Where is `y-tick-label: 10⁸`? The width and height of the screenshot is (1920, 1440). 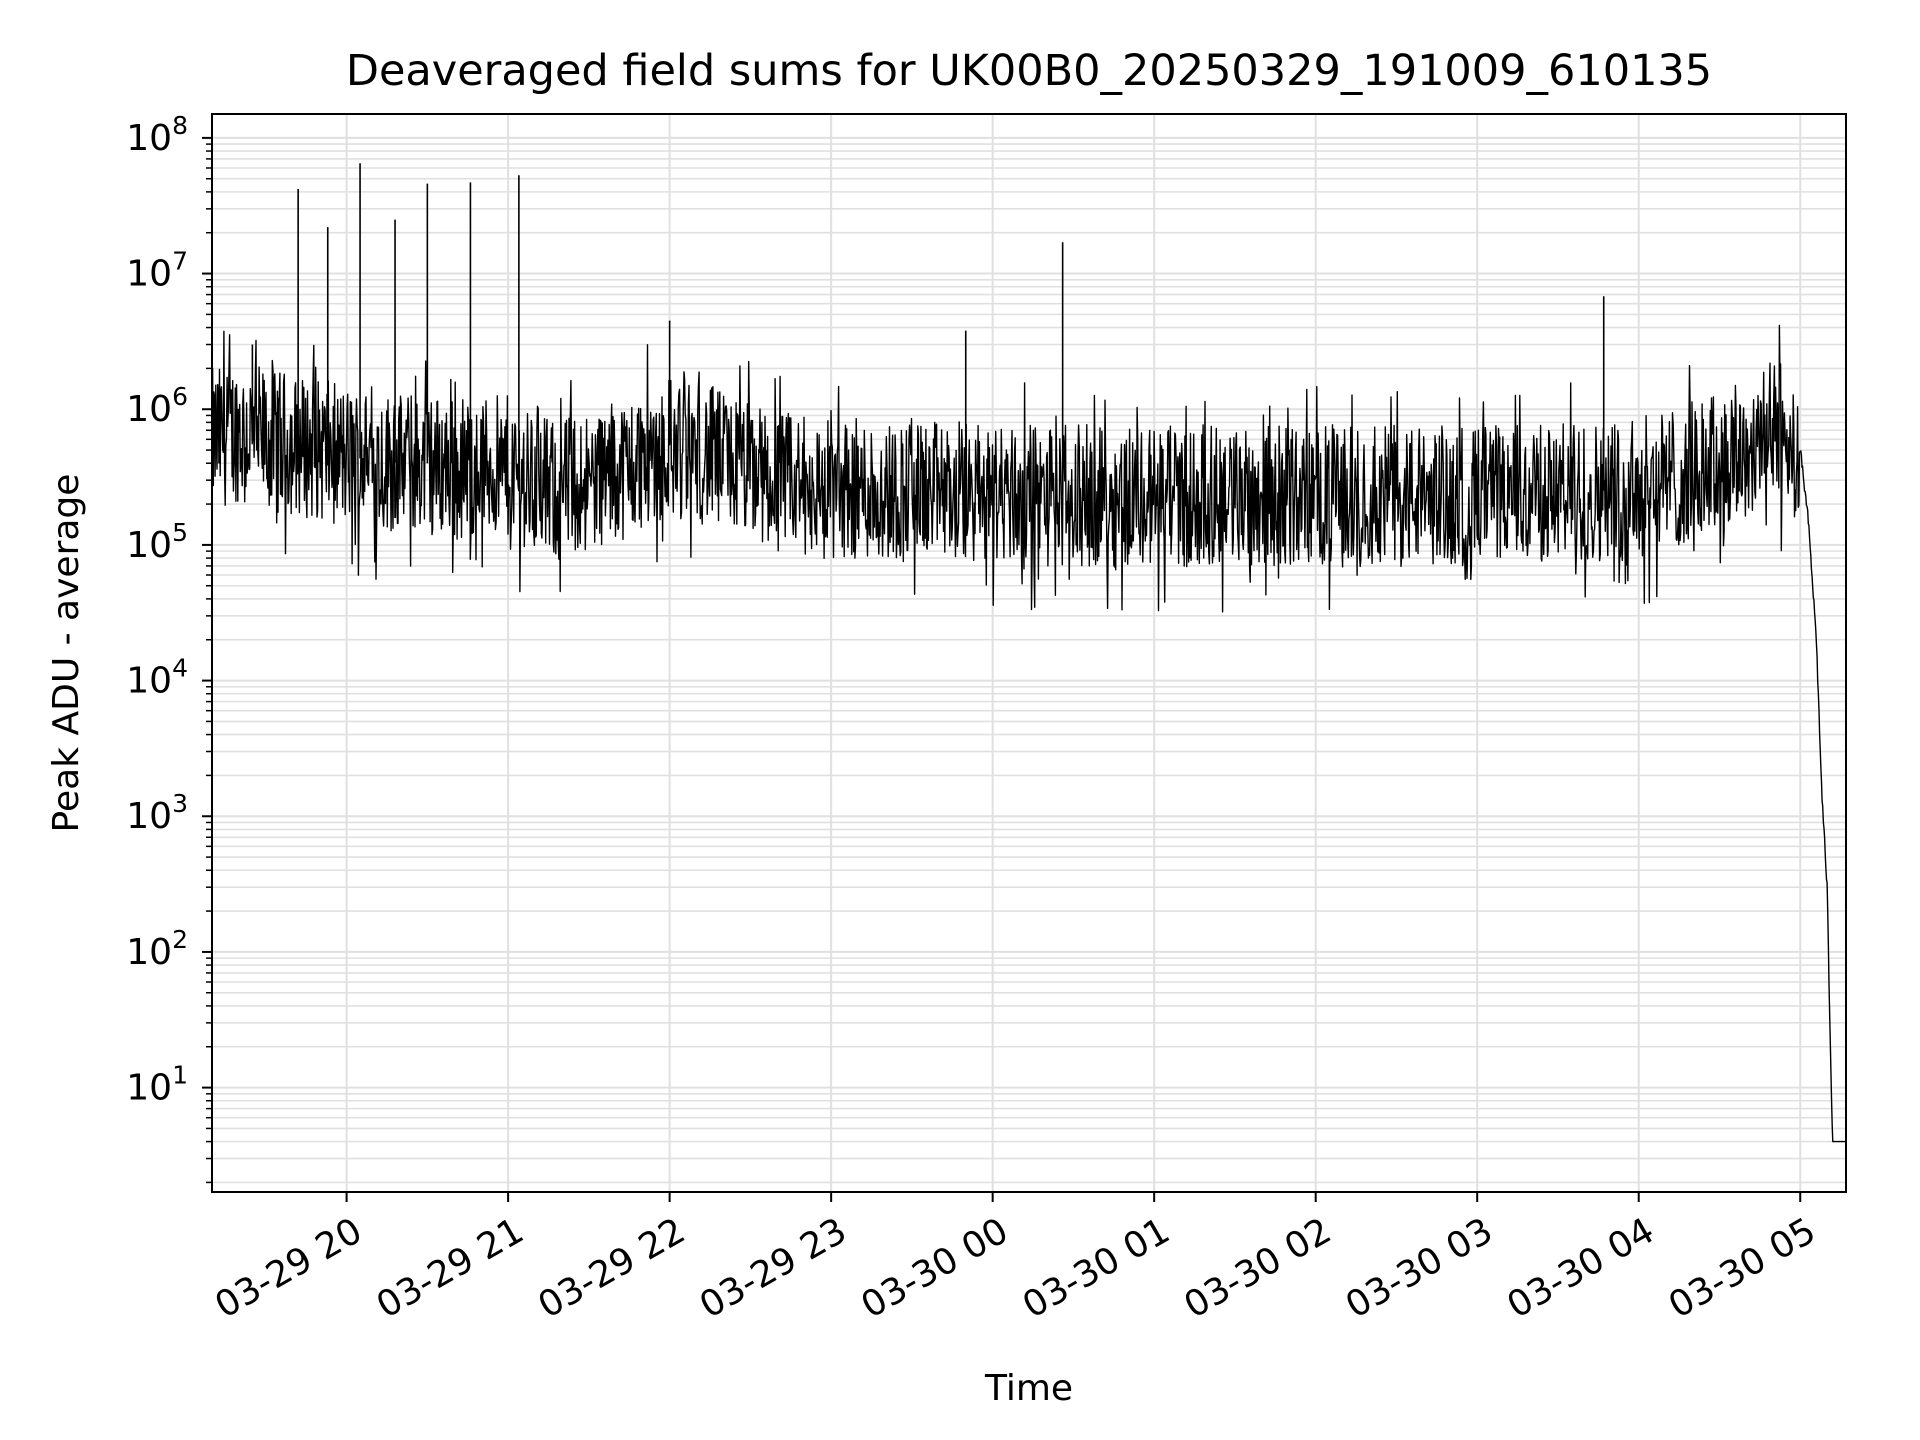 y-tick-label: 10⁸ is located at coordinates (157, 135).